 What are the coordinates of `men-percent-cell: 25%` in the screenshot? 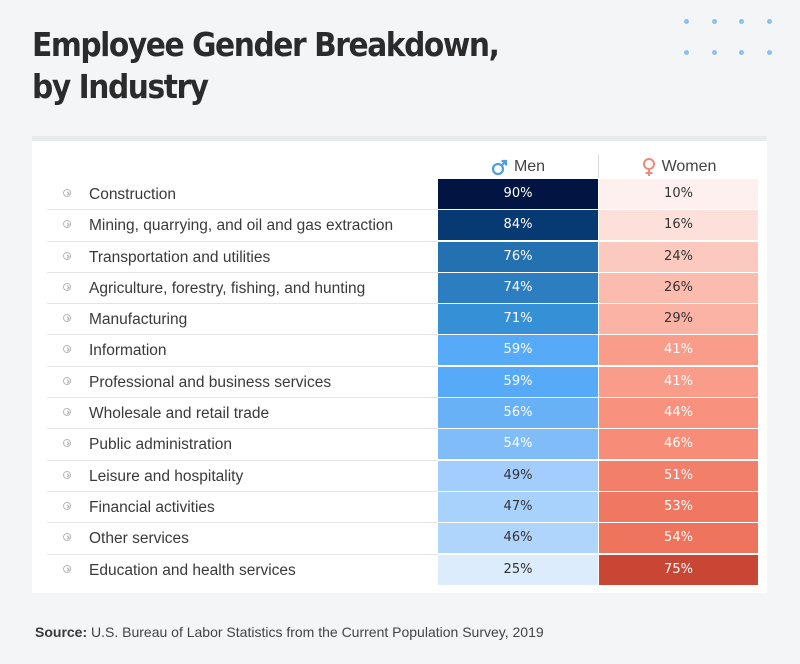 It's located at (518, 569).